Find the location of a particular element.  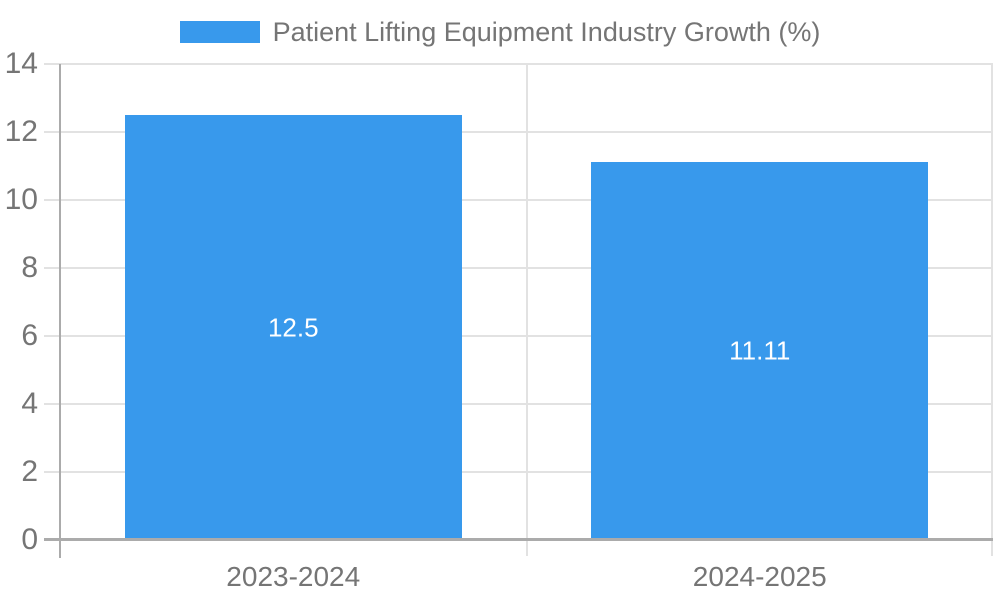

bar-value-label: 12.5 is located at coordinates (293, 327).